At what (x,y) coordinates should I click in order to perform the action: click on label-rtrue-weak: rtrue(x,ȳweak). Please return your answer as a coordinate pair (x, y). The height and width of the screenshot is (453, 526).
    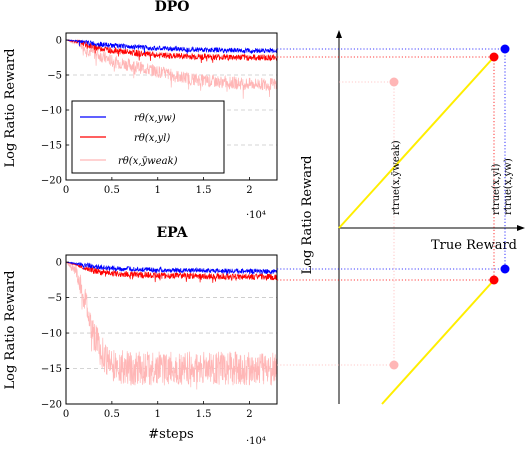
    Looking at the image, I should click on (396, 177).